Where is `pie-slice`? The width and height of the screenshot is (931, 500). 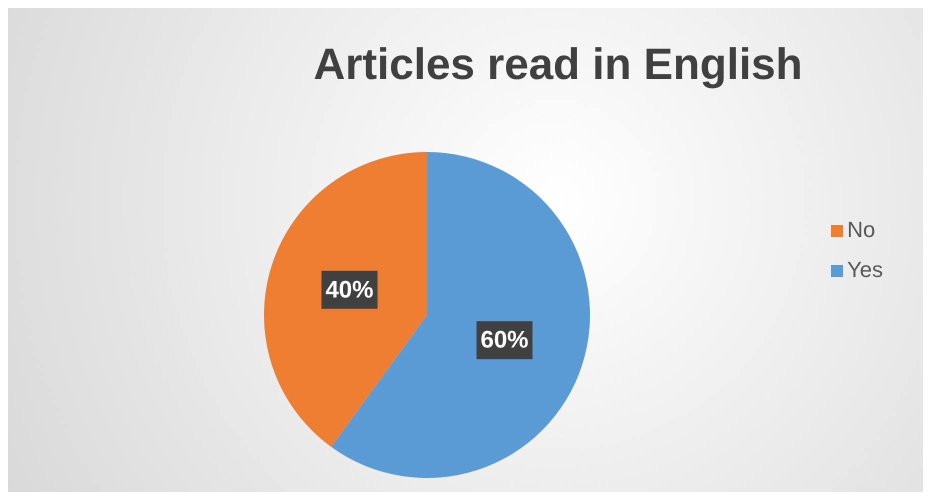 pie-slice is located at coordinates (345, 299).